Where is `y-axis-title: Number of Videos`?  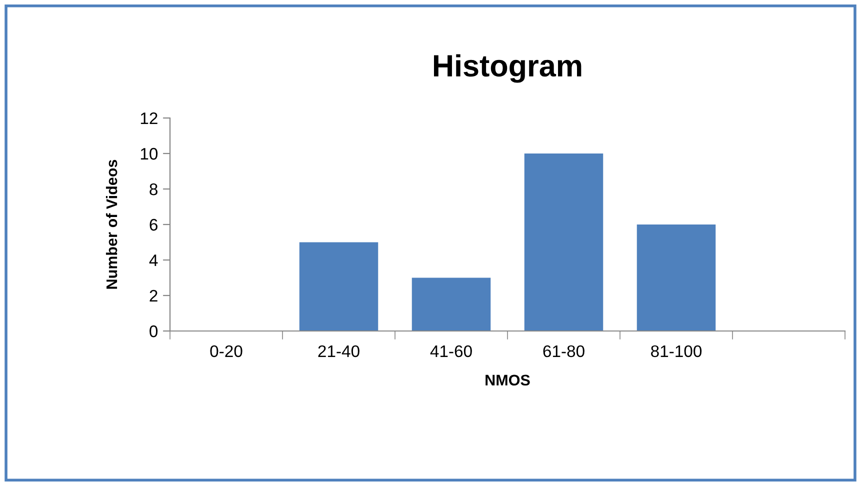
y-axis-title: Number of Videos is located at coordinates (112, 224).